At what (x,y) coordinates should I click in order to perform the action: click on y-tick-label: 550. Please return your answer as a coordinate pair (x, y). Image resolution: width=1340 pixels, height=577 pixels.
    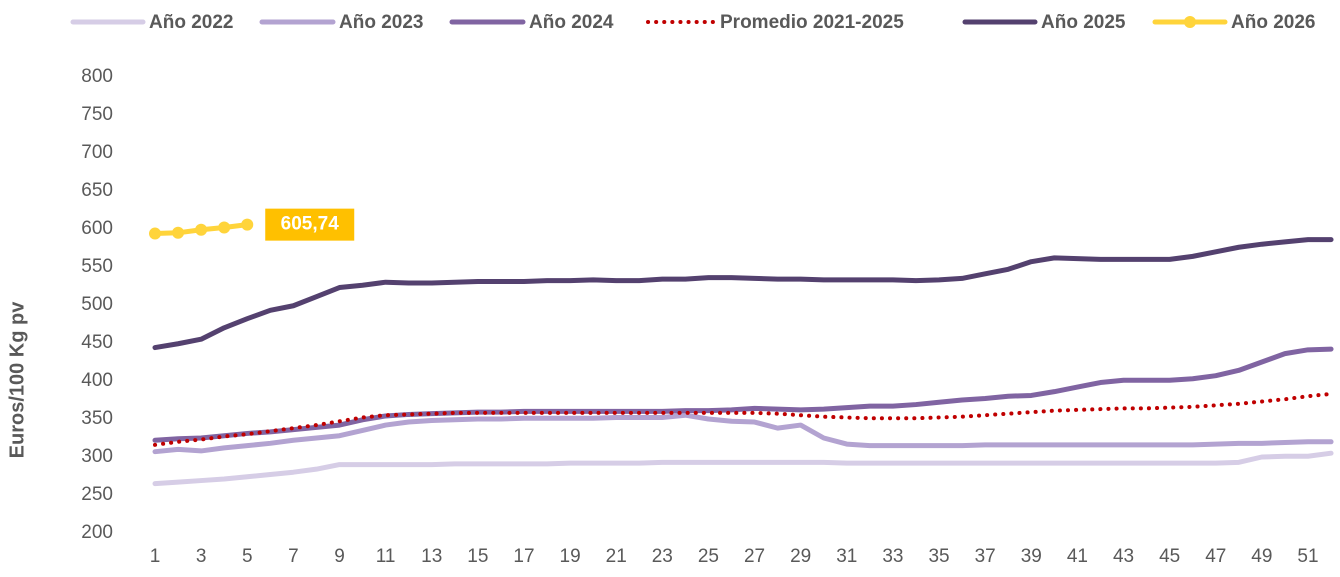
    Looking at the image, I should click on (97, 266).